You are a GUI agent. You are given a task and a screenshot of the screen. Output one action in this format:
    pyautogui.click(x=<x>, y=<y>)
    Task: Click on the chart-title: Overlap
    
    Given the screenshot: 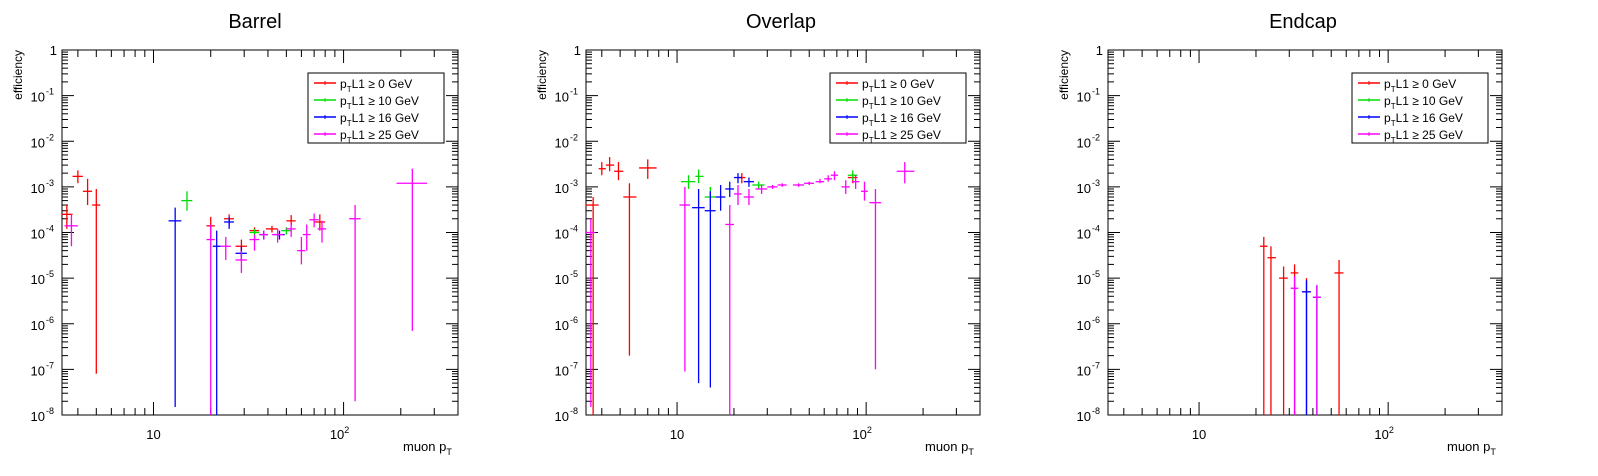 What is the action you would take?
    pyautogui.click(x=781, y=22)
    